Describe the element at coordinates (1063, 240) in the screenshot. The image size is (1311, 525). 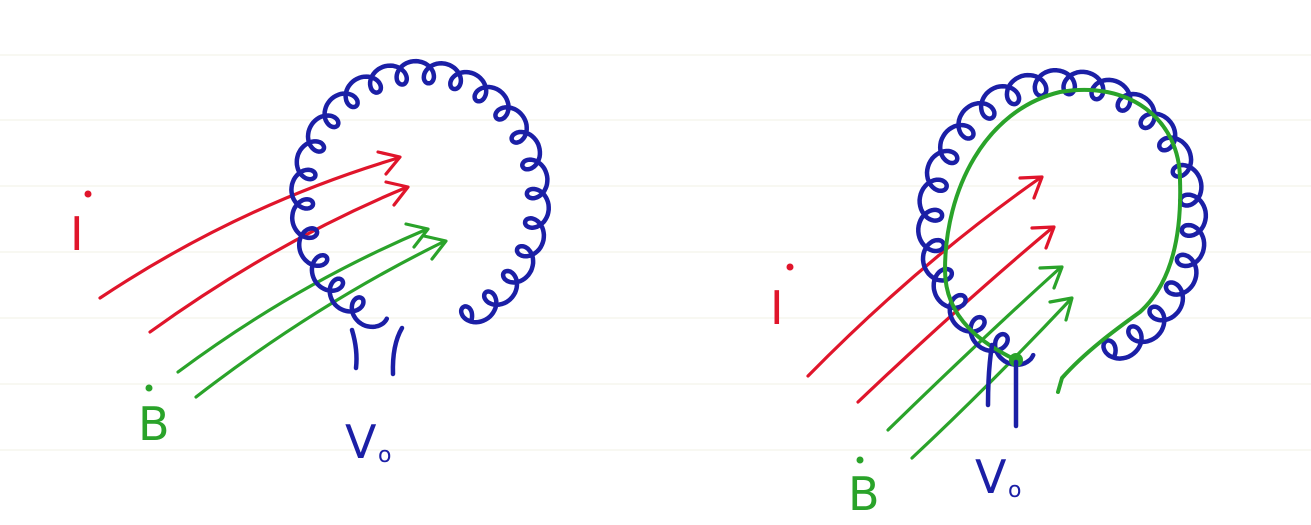
I see `right-enclosed-contour` at that location.